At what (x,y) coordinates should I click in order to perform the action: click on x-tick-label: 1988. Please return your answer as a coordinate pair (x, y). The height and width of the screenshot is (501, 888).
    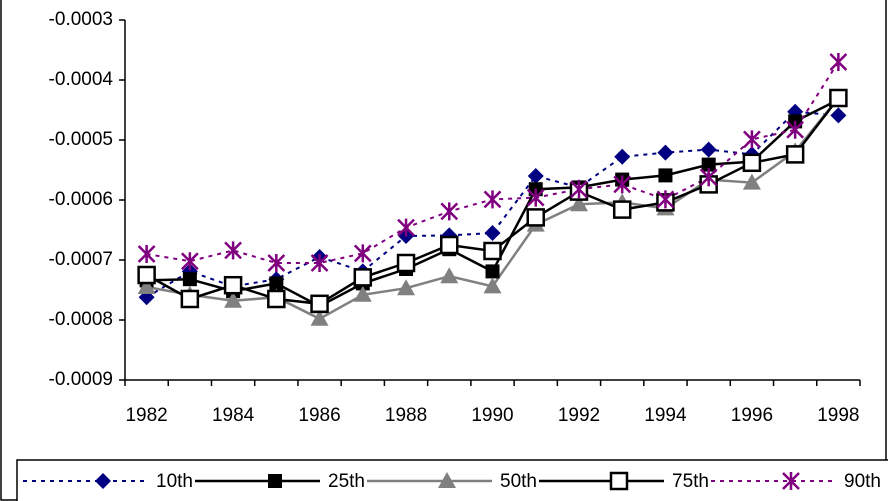
    Looking at the image, I should click on (406, 415).